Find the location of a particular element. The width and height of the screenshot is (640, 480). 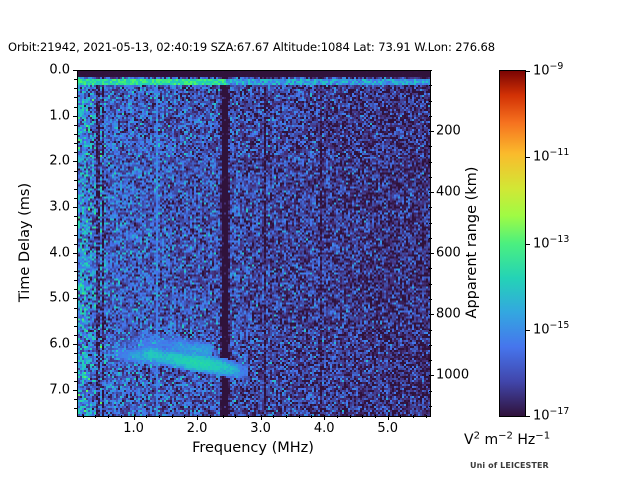

credit-label: Uni of LEICESTER is located at coordinates (509, 465).